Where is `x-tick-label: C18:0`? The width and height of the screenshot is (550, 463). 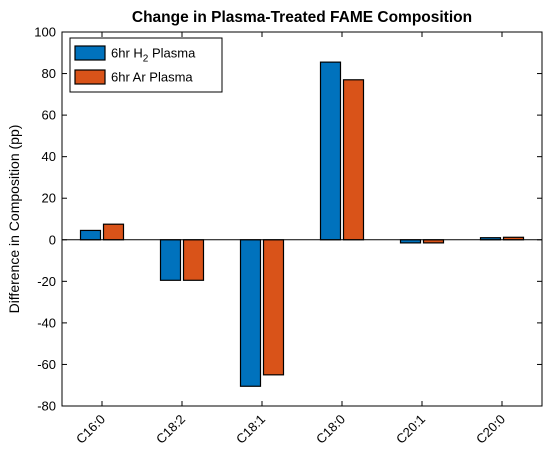
x-tick-label: C18:0 is located at coordinates (330, 429).